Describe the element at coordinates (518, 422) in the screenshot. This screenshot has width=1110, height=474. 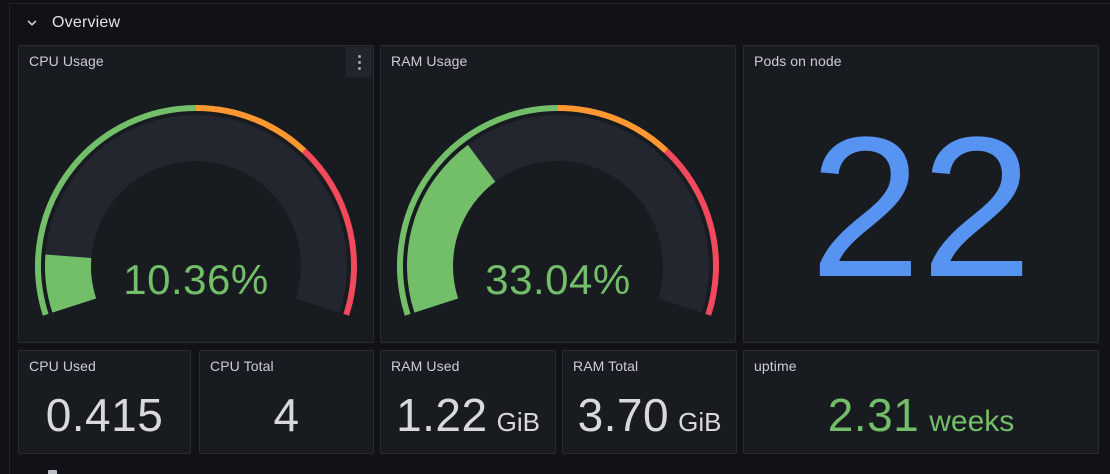
I see `ram-used-unit: GiB` at that location.